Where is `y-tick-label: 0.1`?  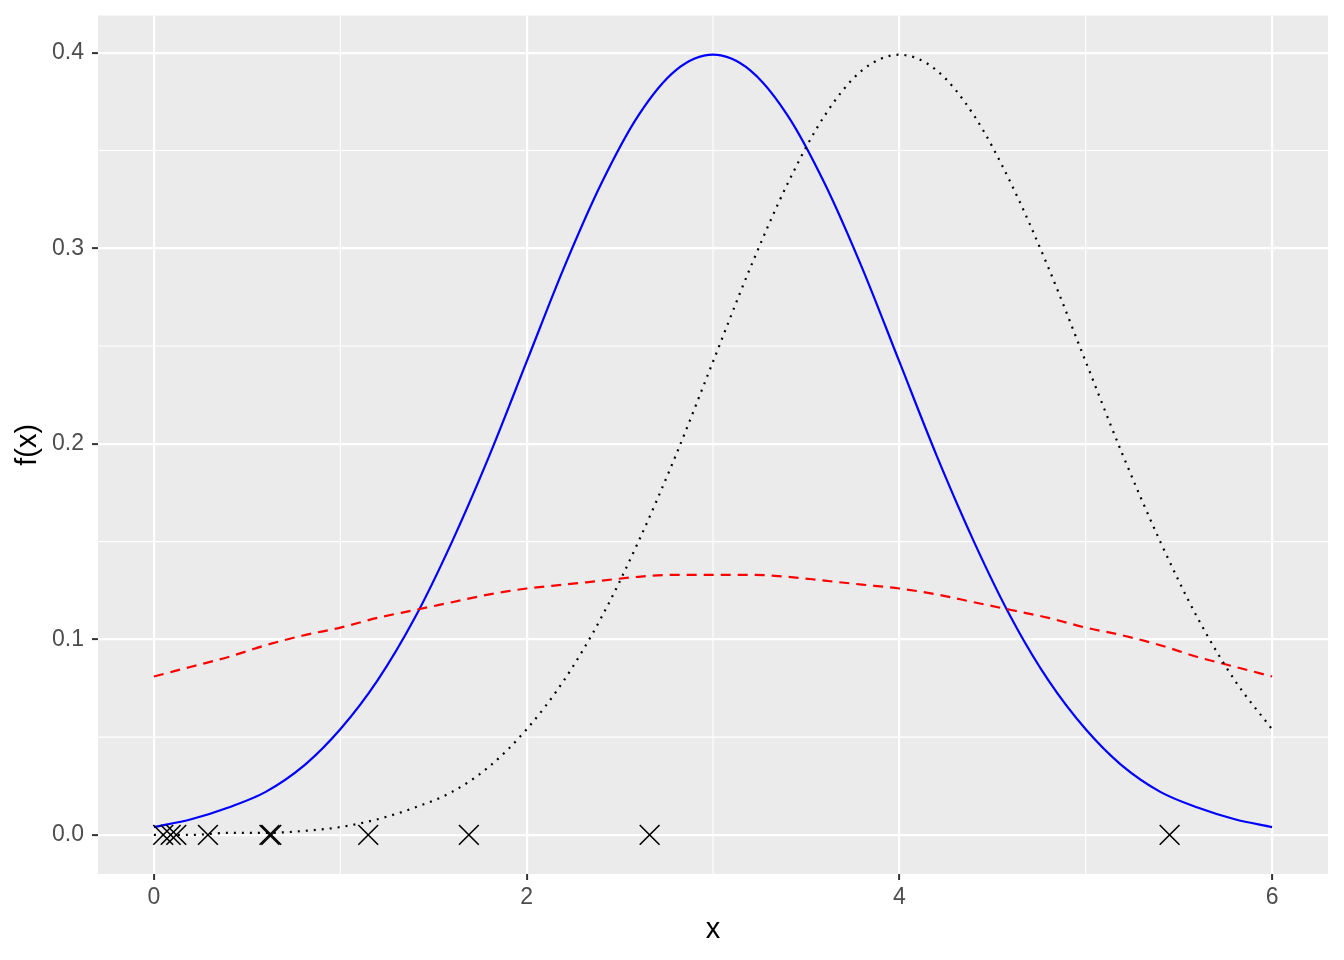
y-tick-label: 0.1 is located at coordinates (68, 637).